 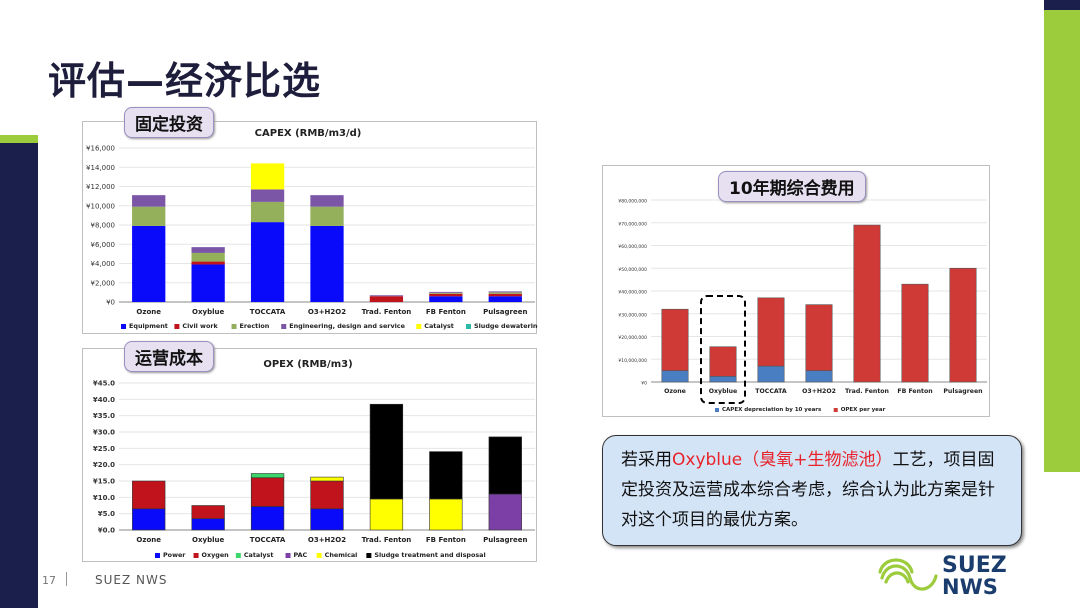 I want to click on legend-label-catalyst: Catalyst, so click(x=259, y=555).